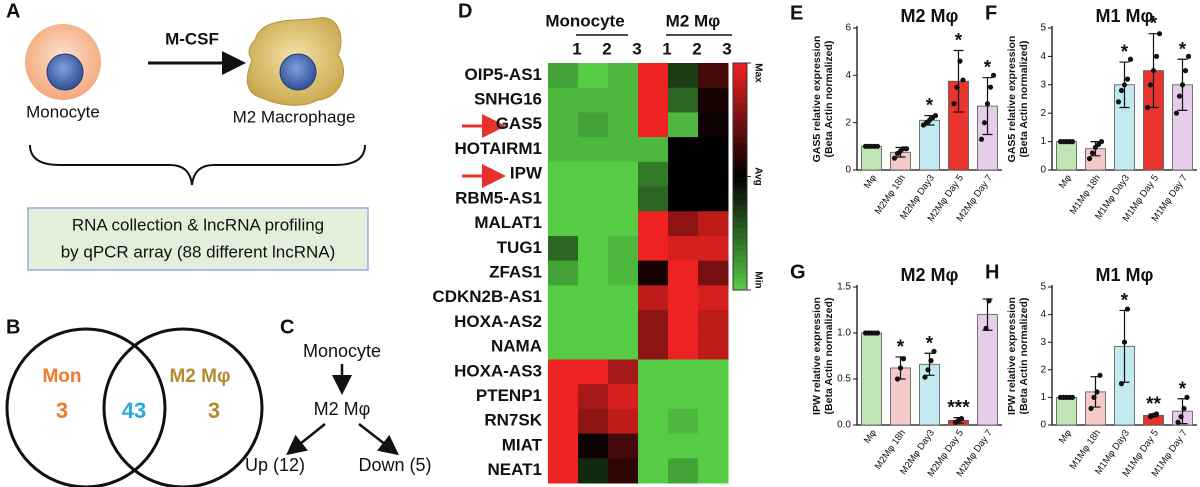 Image resolution: width=1200 pixels, height=487 pixels. What do you see at coordinates (275, 465) in the screenshot?
I see `node-label: Up (12)` at bounding box center [275, 465].